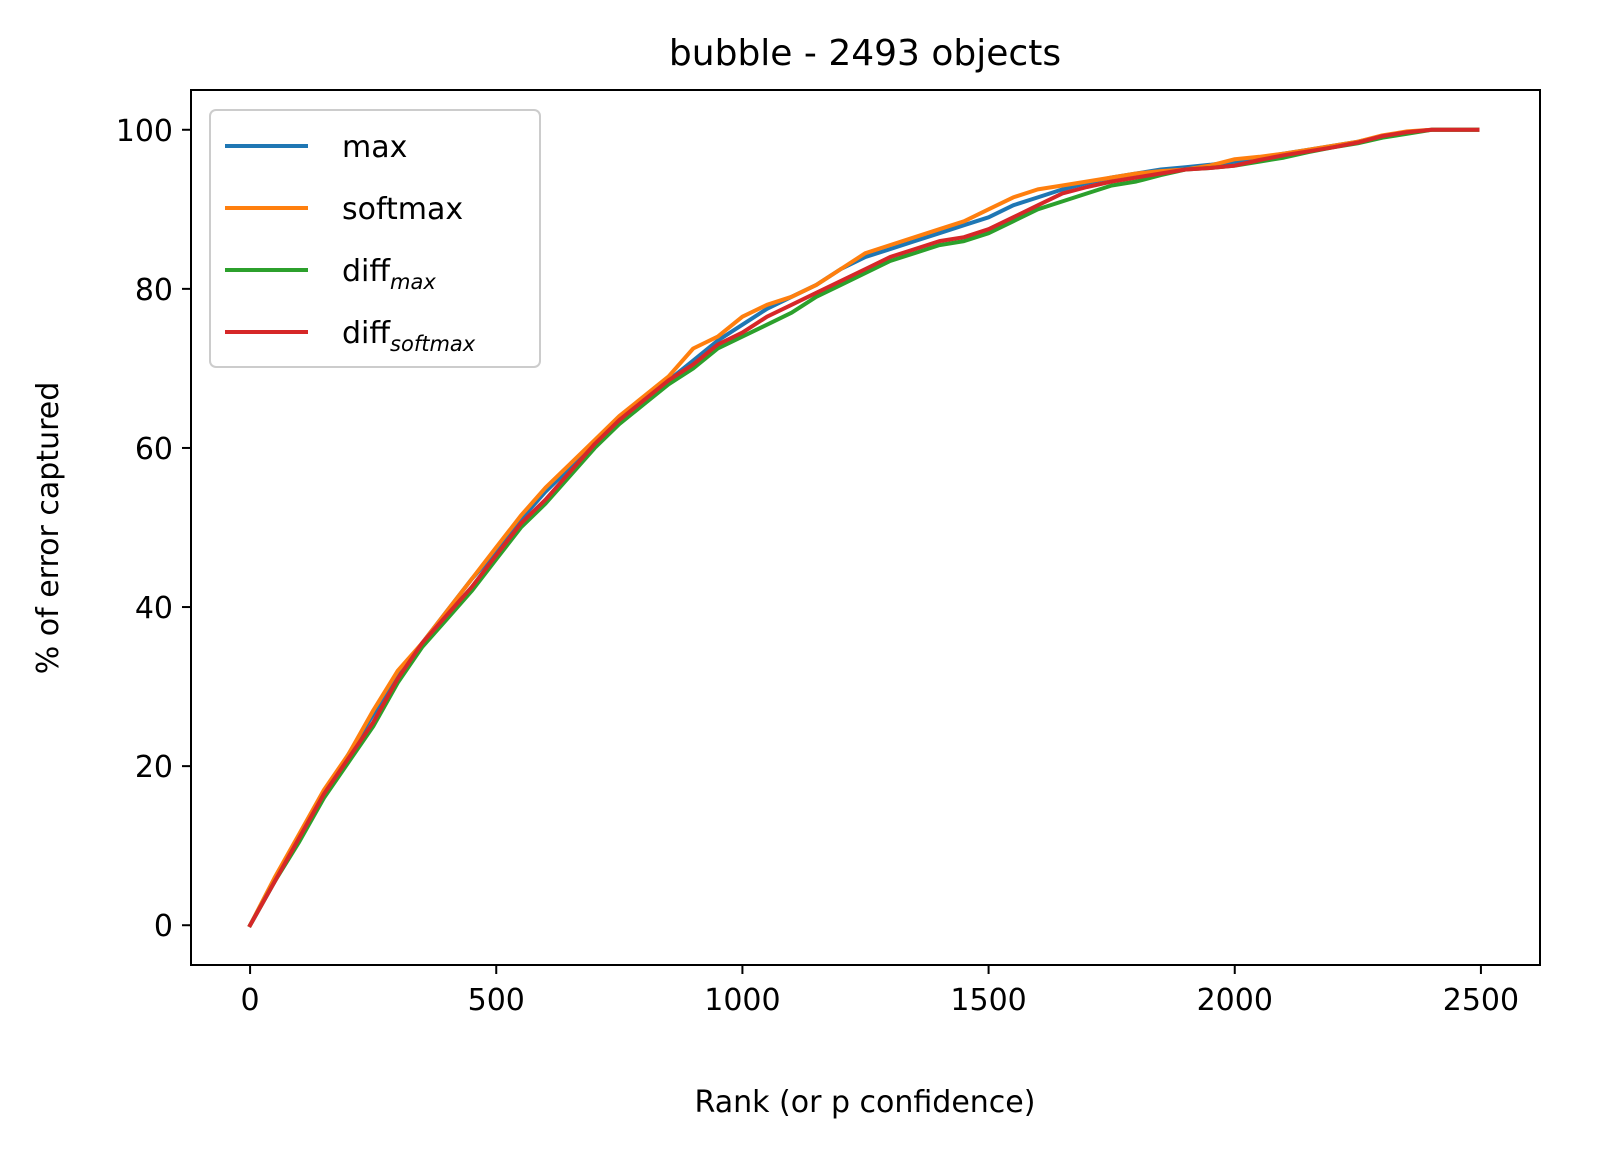 This screenshot has height=1158, width=1622. What do you see at coordinates (154, 449) in the screenshot?
I see `y-tick-label: 60` at bounding box center [154, 449].